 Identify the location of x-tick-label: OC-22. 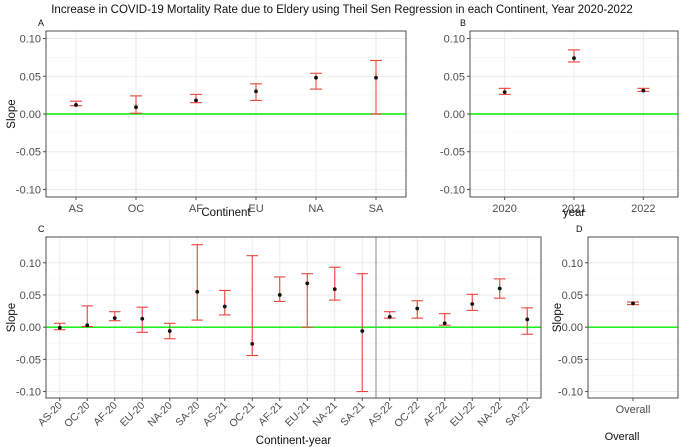
(407, 415).